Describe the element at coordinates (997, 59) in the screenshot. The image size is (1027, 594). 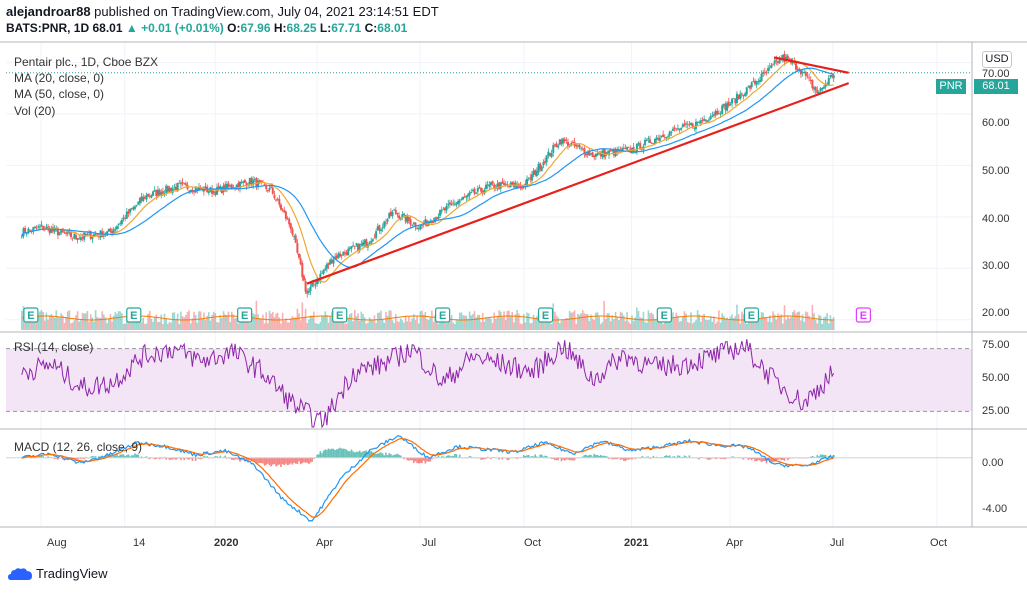
I see `currency-button: USD` at that location.